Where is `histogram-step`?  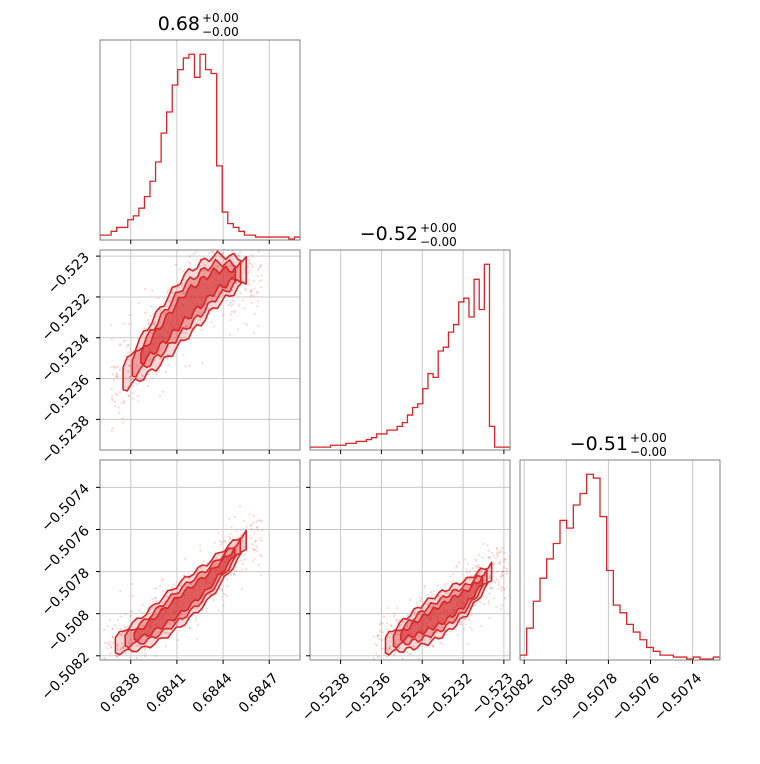
histogram-step is located at coordinates (620, 566).